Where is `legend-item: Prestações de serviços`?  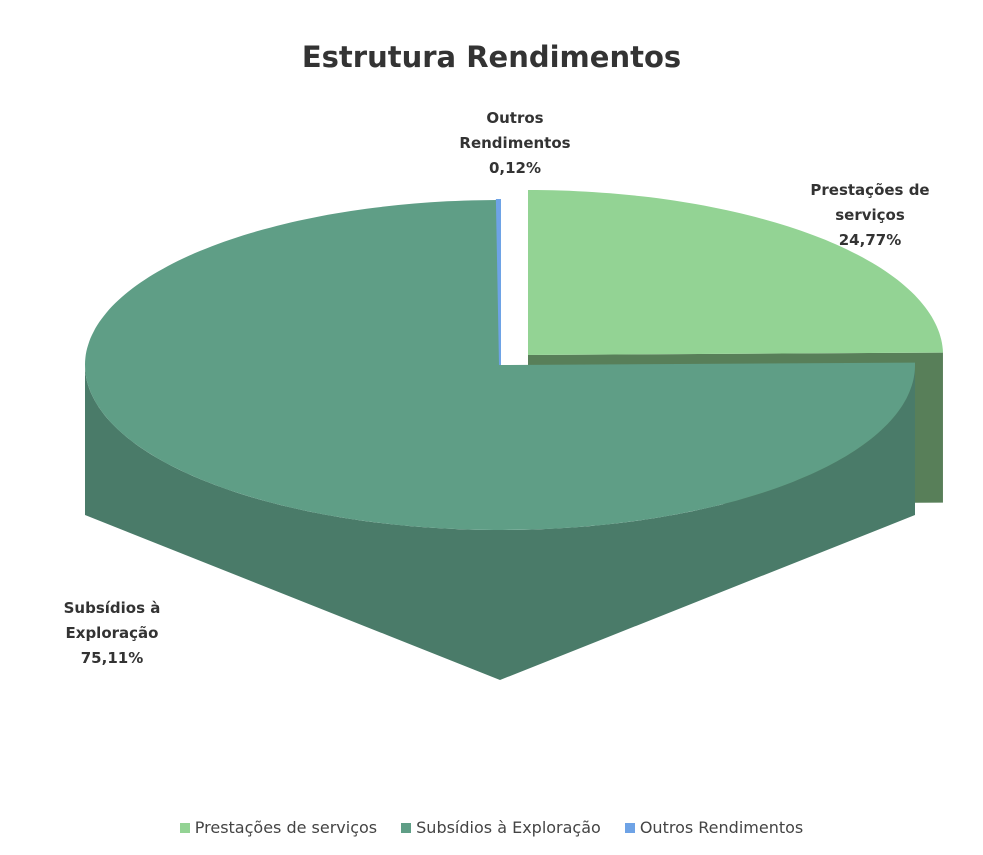 legend-item: Prestações de serviços is located at coordinates (278, 827).